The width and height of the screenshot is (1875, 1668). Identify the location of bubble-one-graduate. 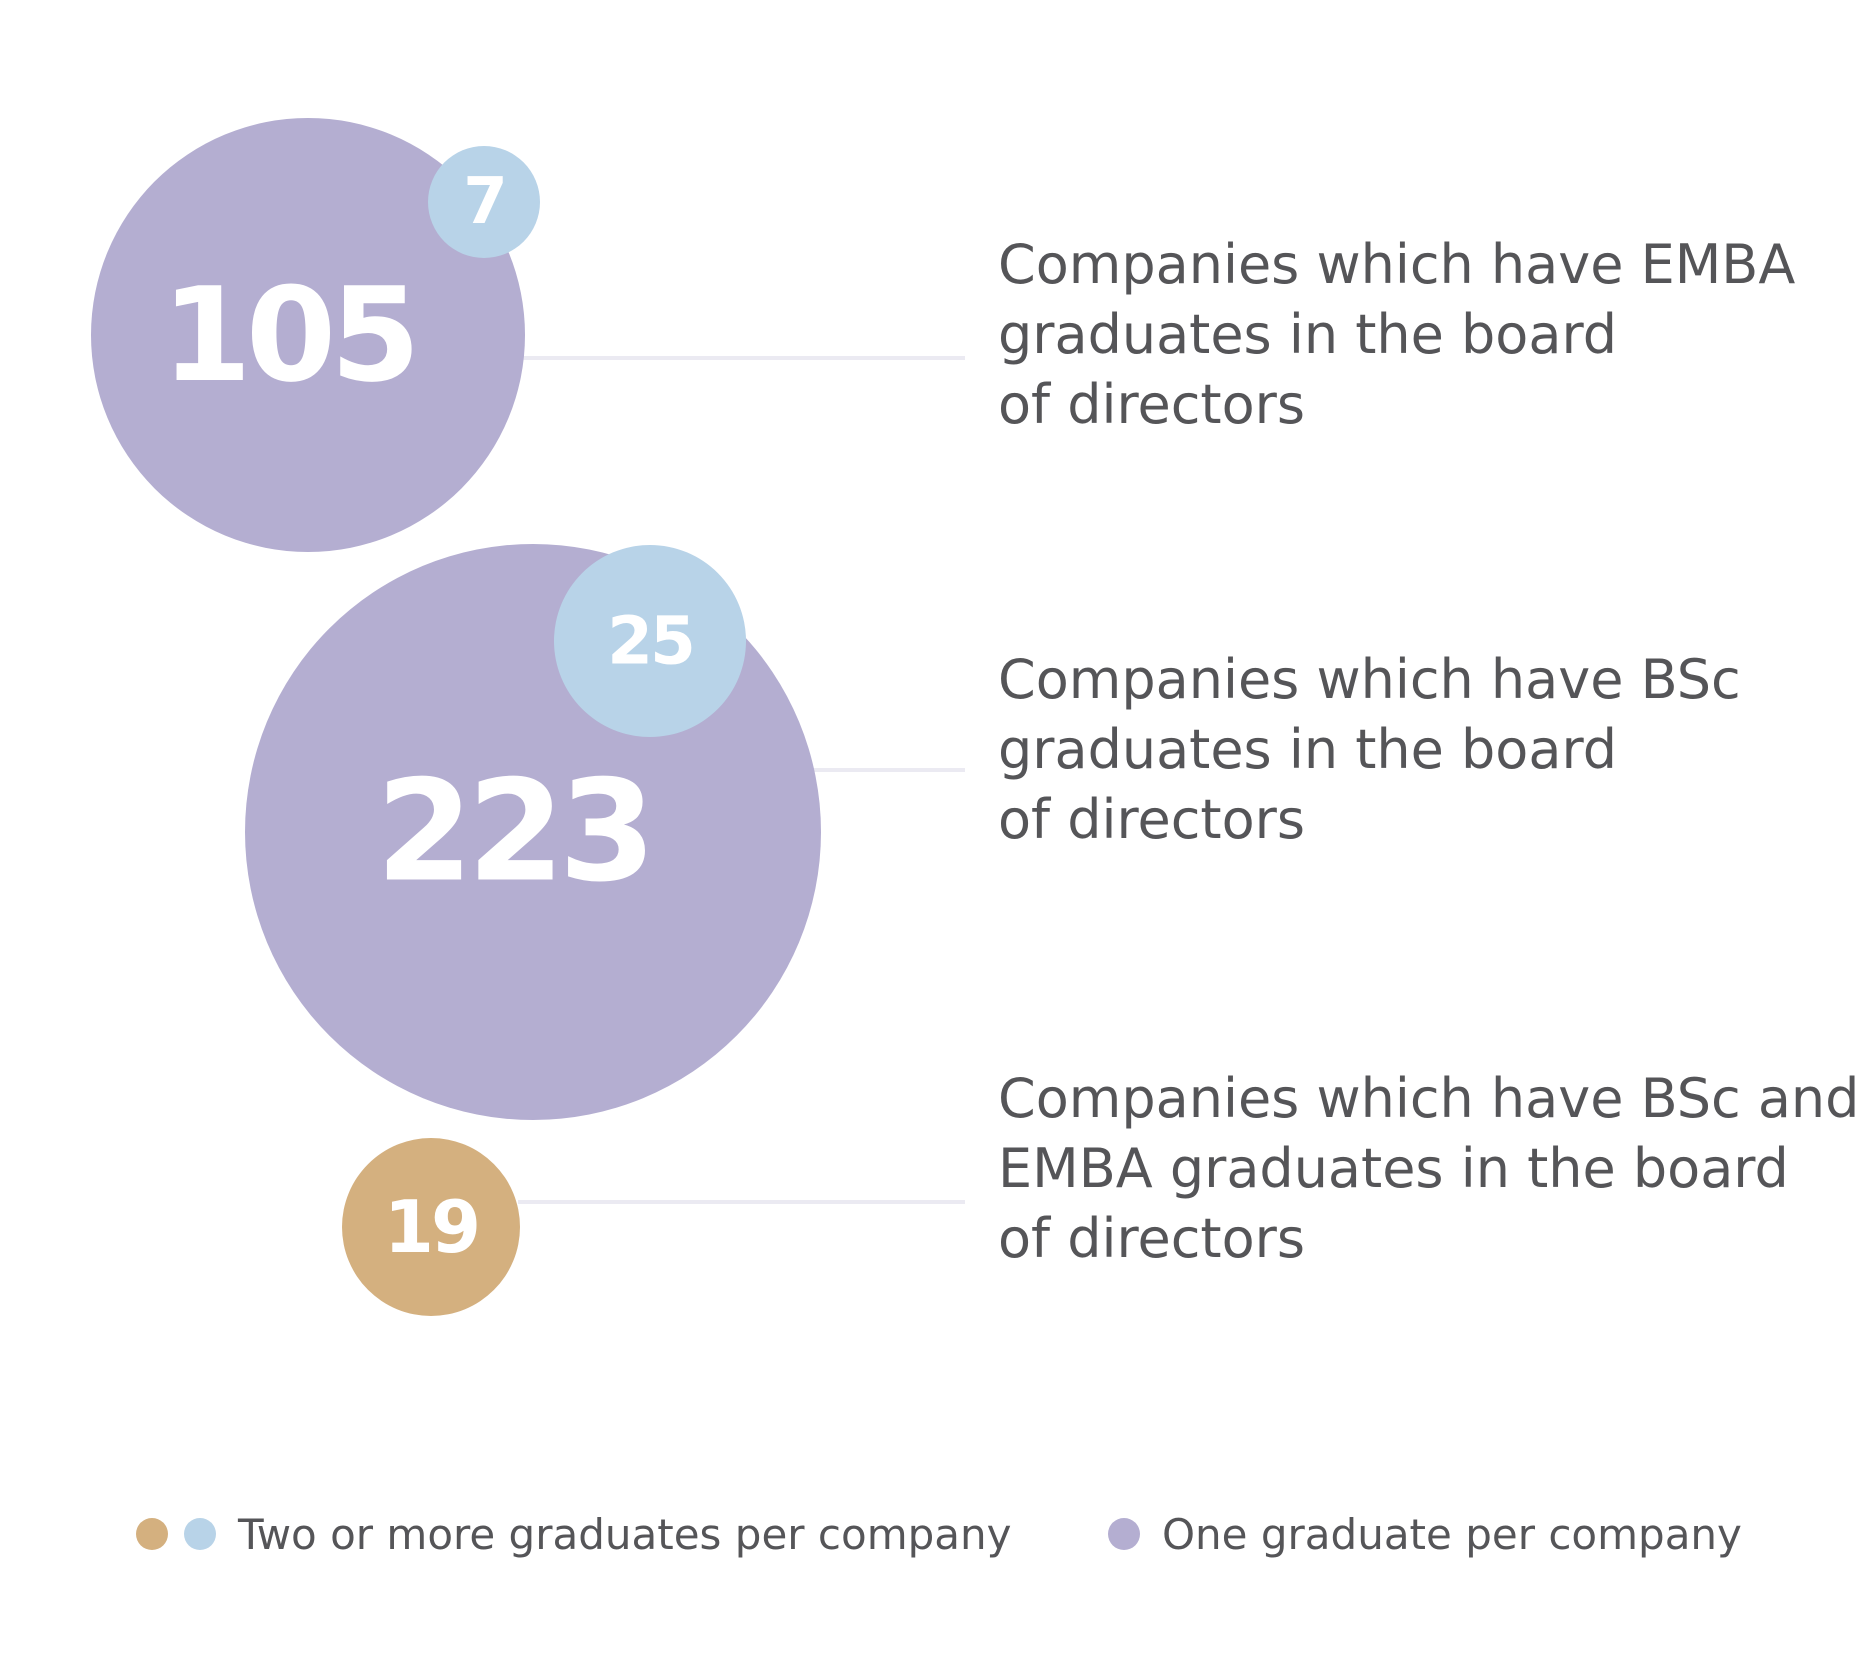
(308, 335).